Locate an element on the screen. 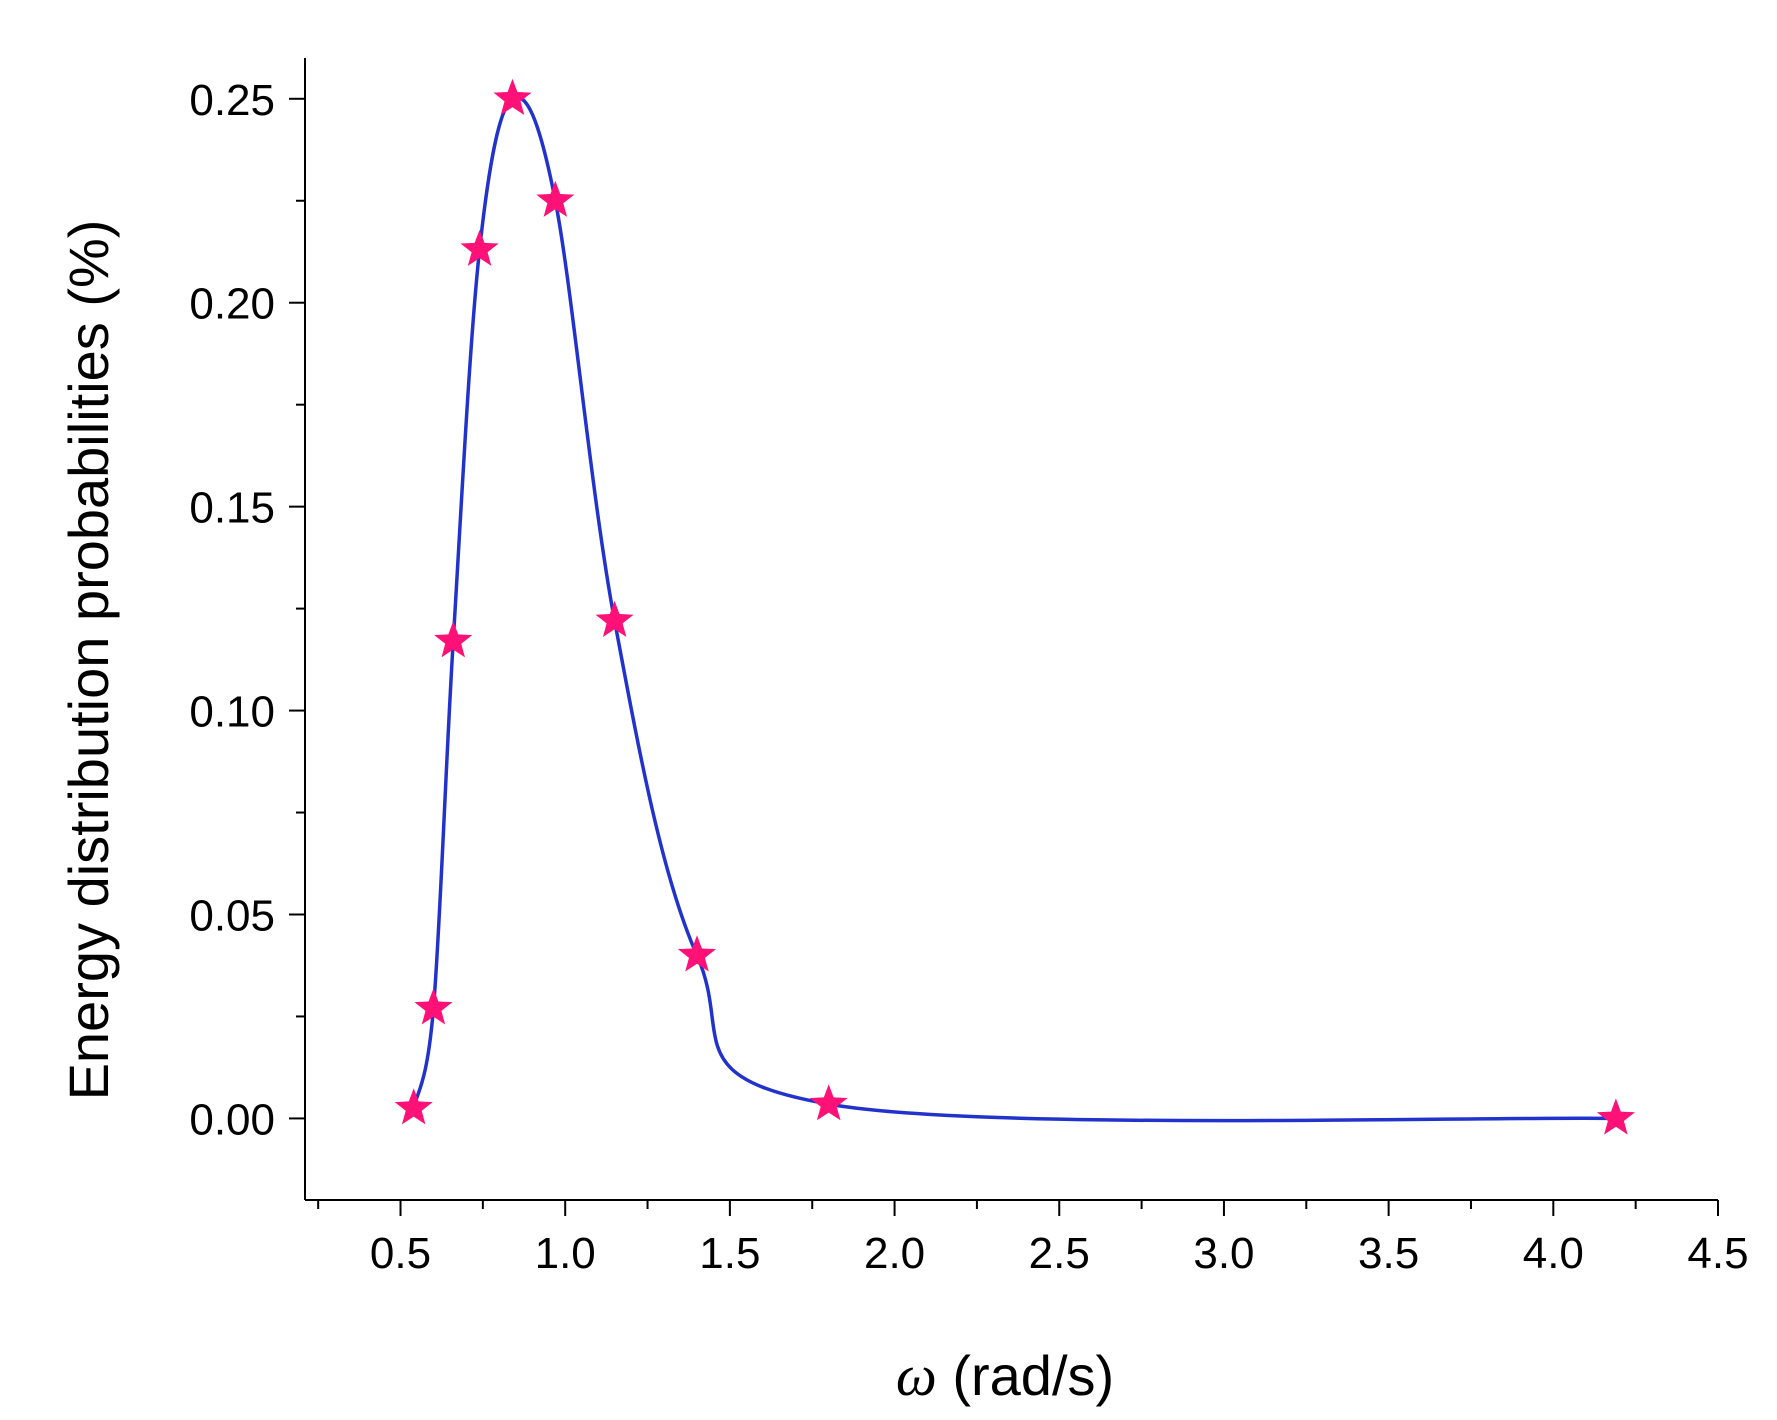  y-tick-label: 0.15 is located at coordinates (232, 508).